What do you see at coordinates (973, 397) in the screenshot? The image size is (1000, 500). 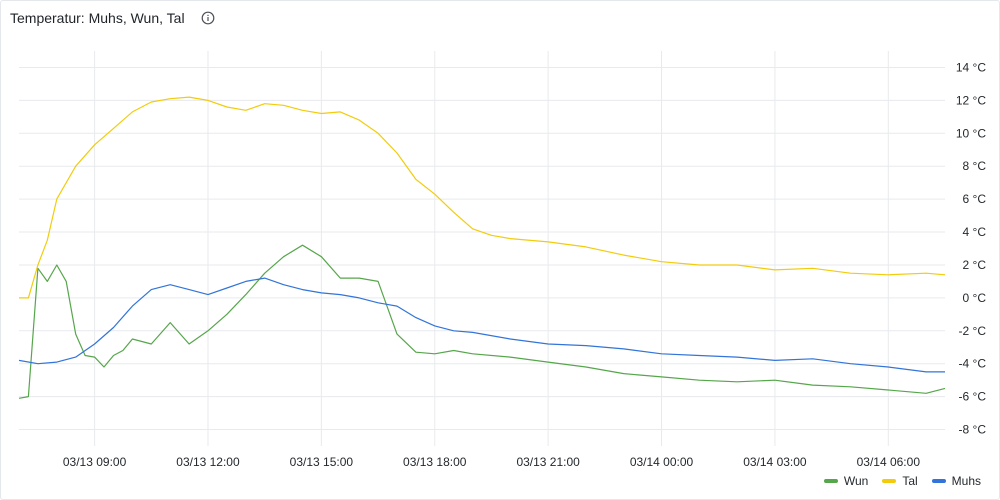 I see `y-tick-label: -6 °C` at bounding box center [973, 397].